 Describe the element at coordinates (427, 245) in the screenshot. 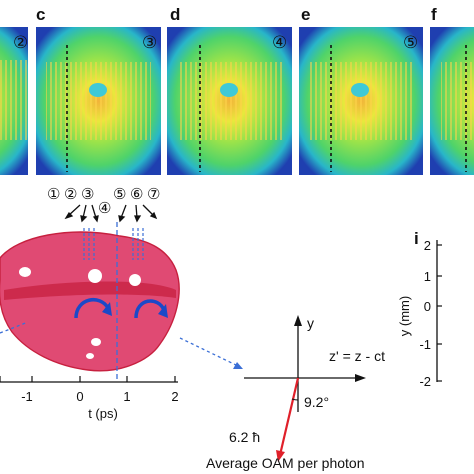

I see `y-tick-label: 2` at that location.